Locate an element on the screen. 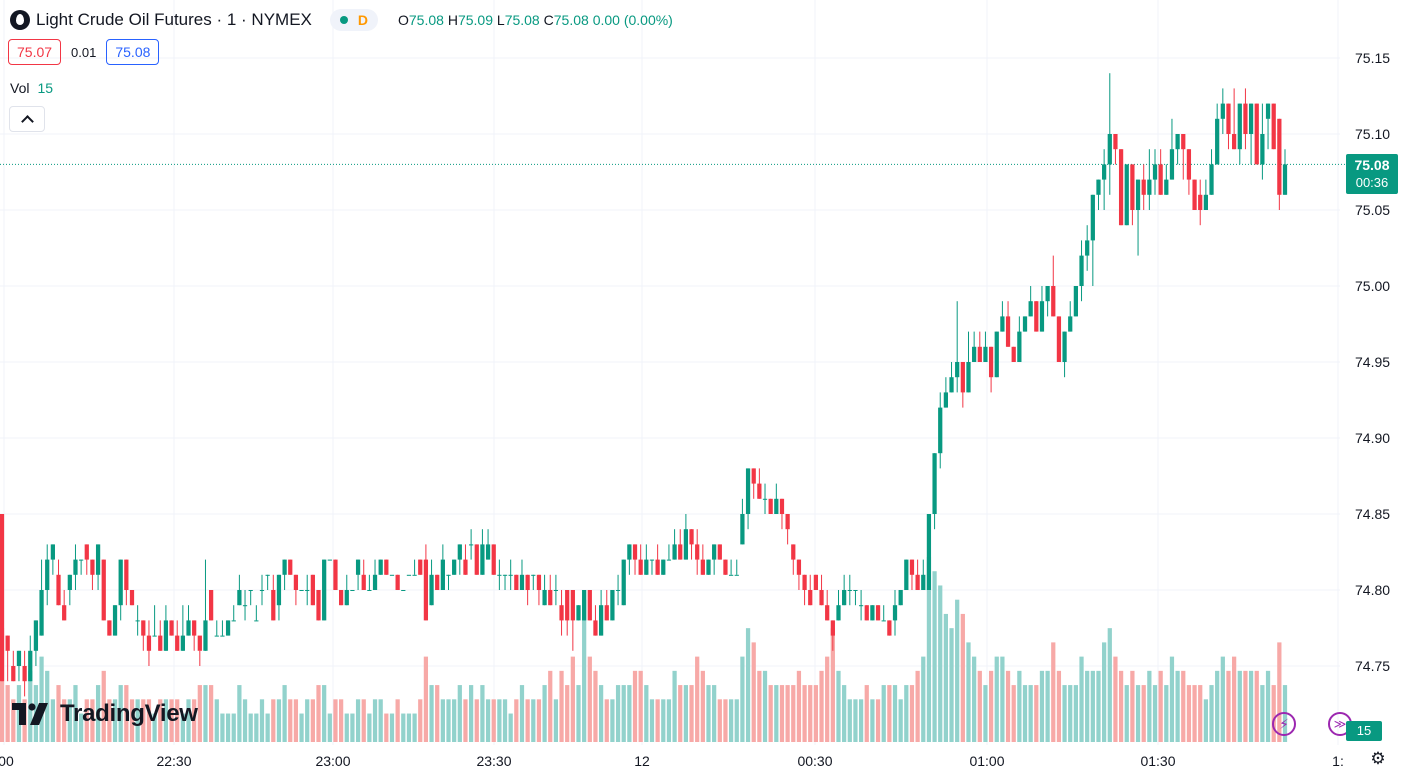  symbol-title: Light Crude Oil Futures · 1 · NYMEX is located at coordinates (174, 19).